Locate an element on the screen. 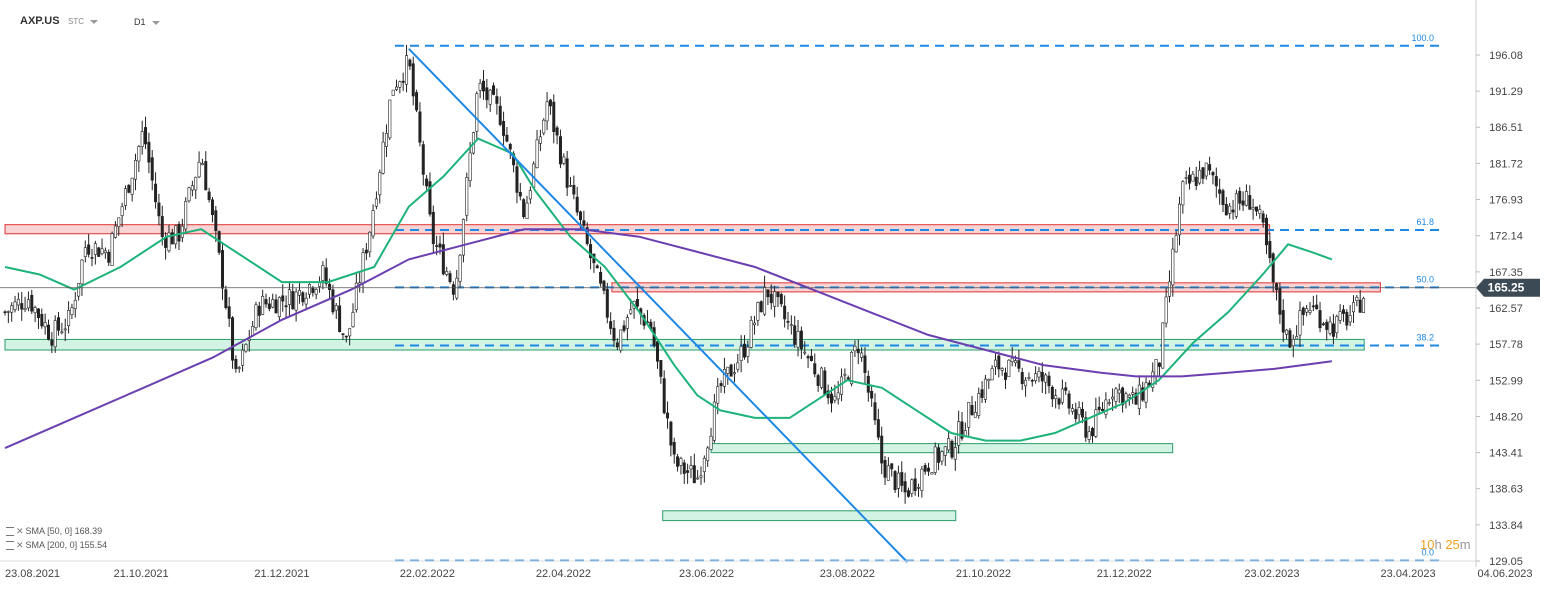 The height and width of the screenshot is (590, 1546). symbol-selector: AXP.US is located at coordinates (40, 21).